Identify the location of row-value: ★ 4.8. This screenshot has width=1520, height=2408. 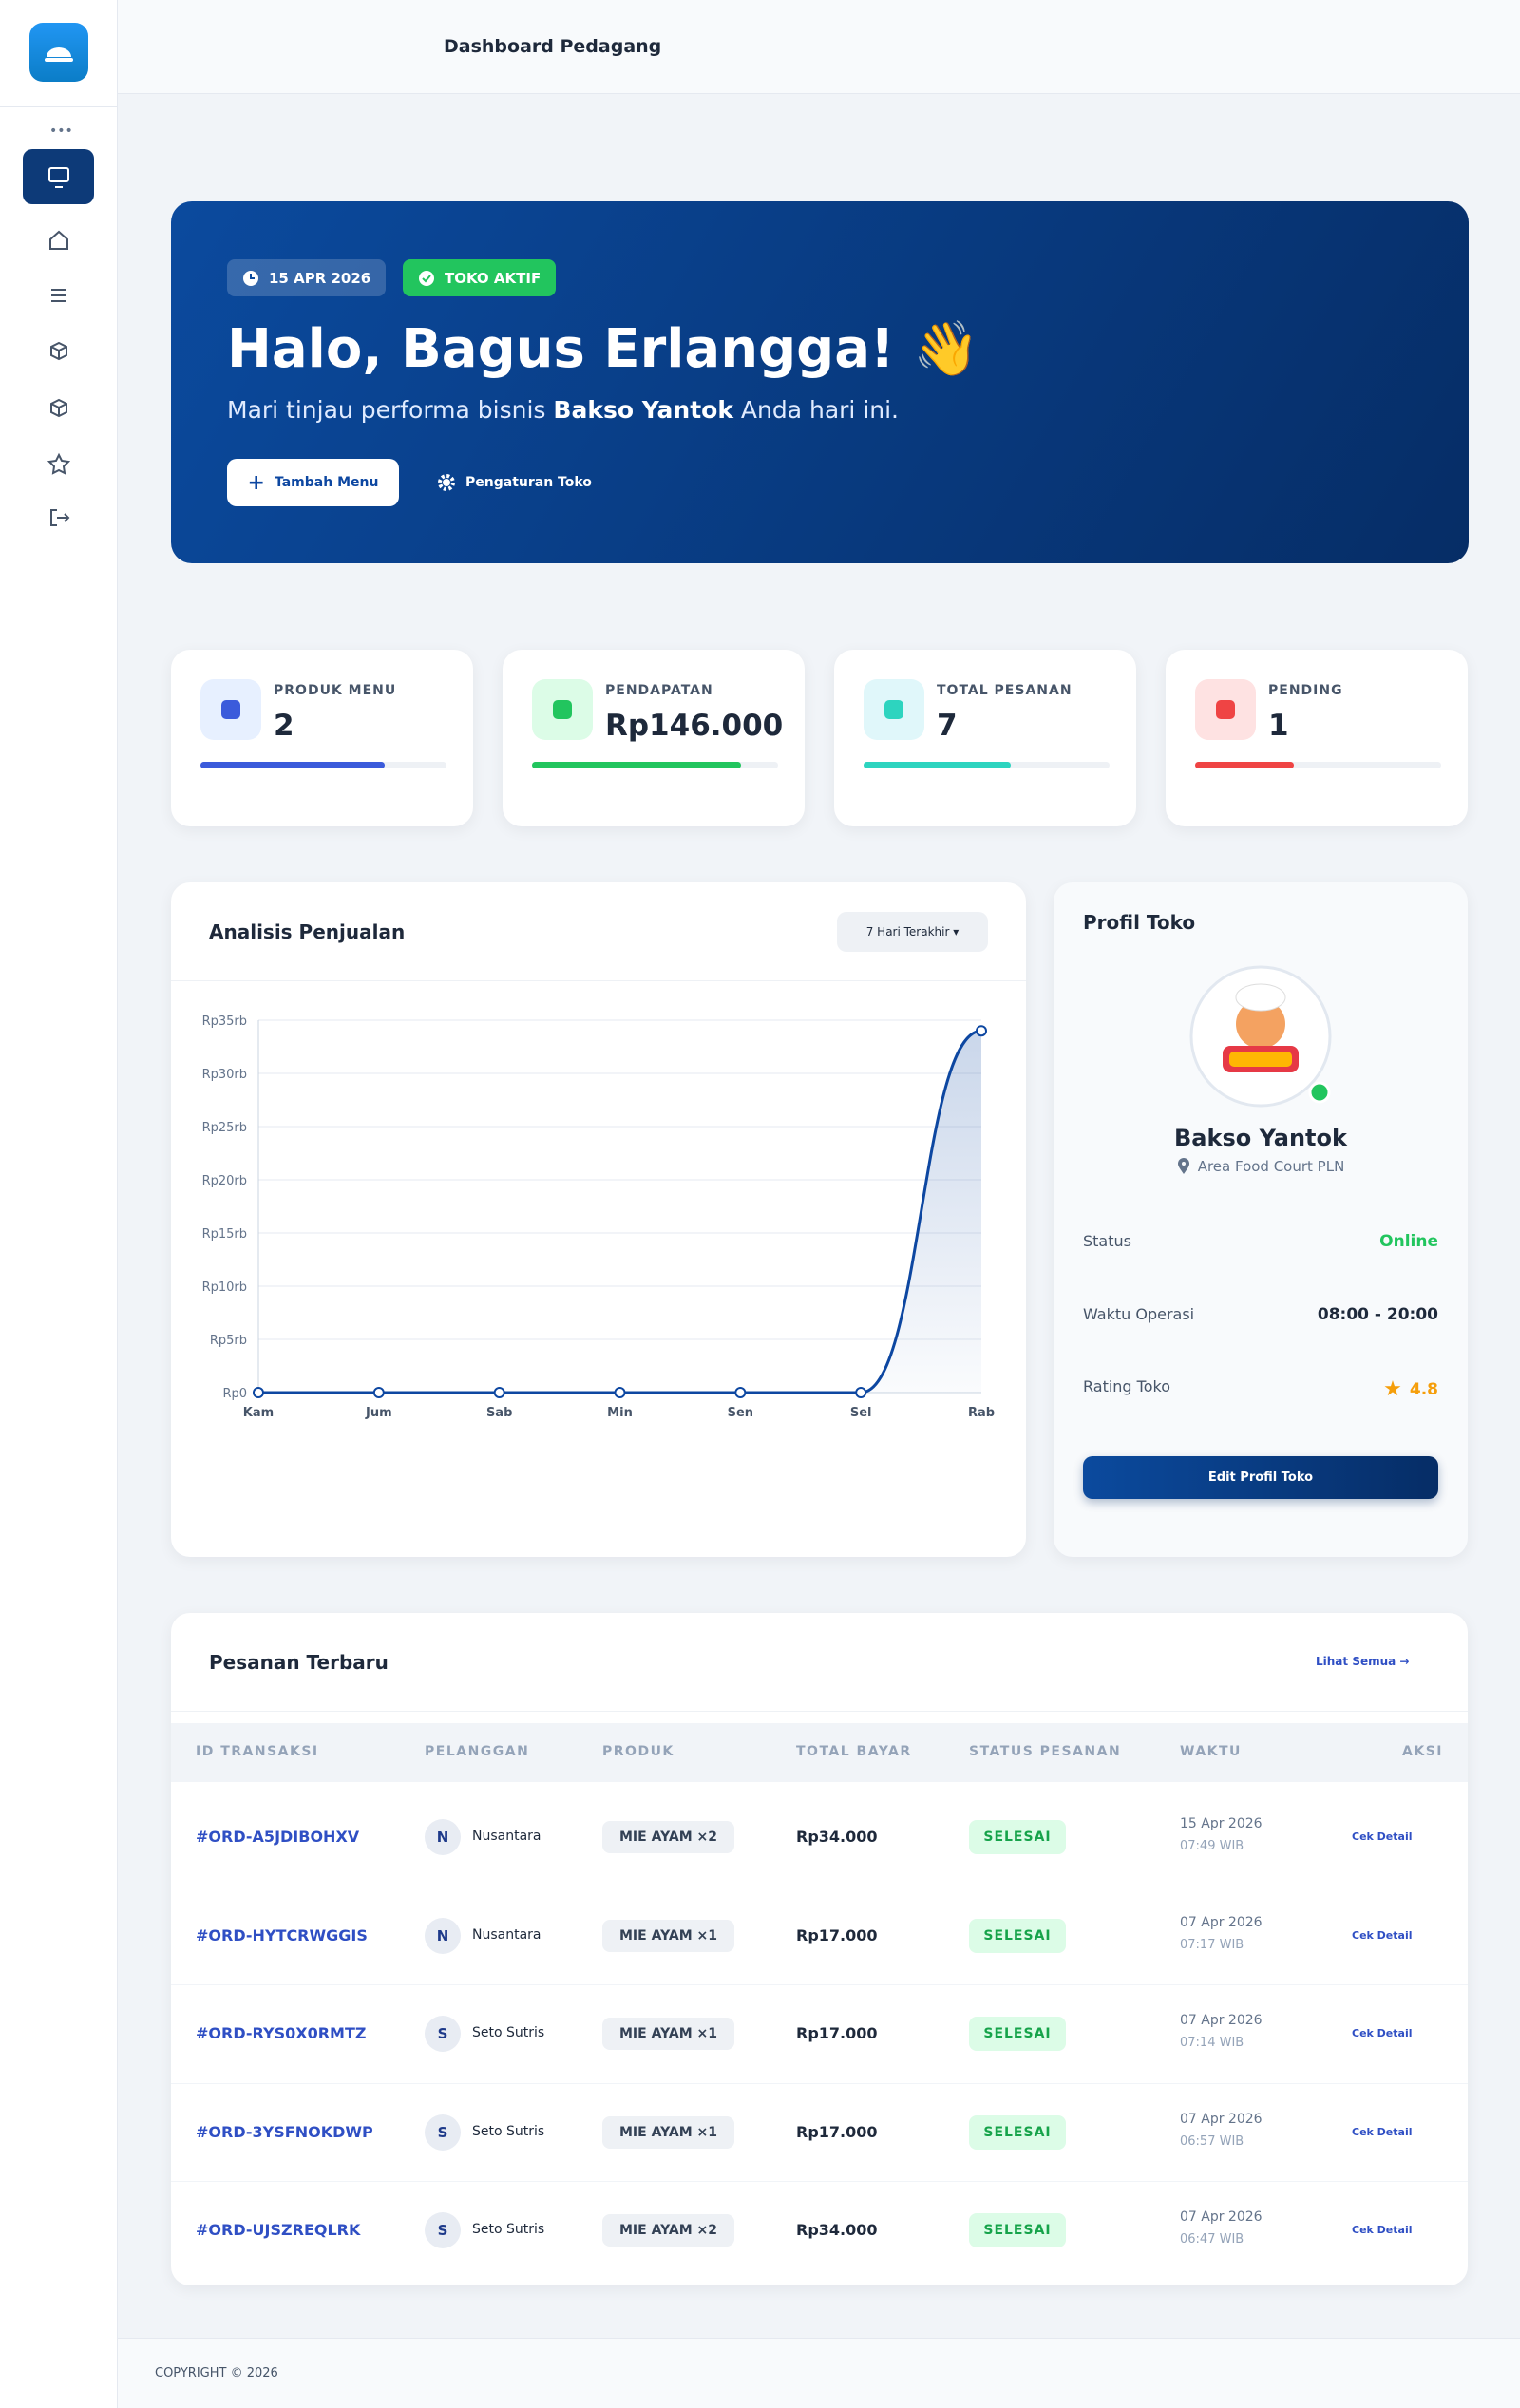
(1410, 1389).